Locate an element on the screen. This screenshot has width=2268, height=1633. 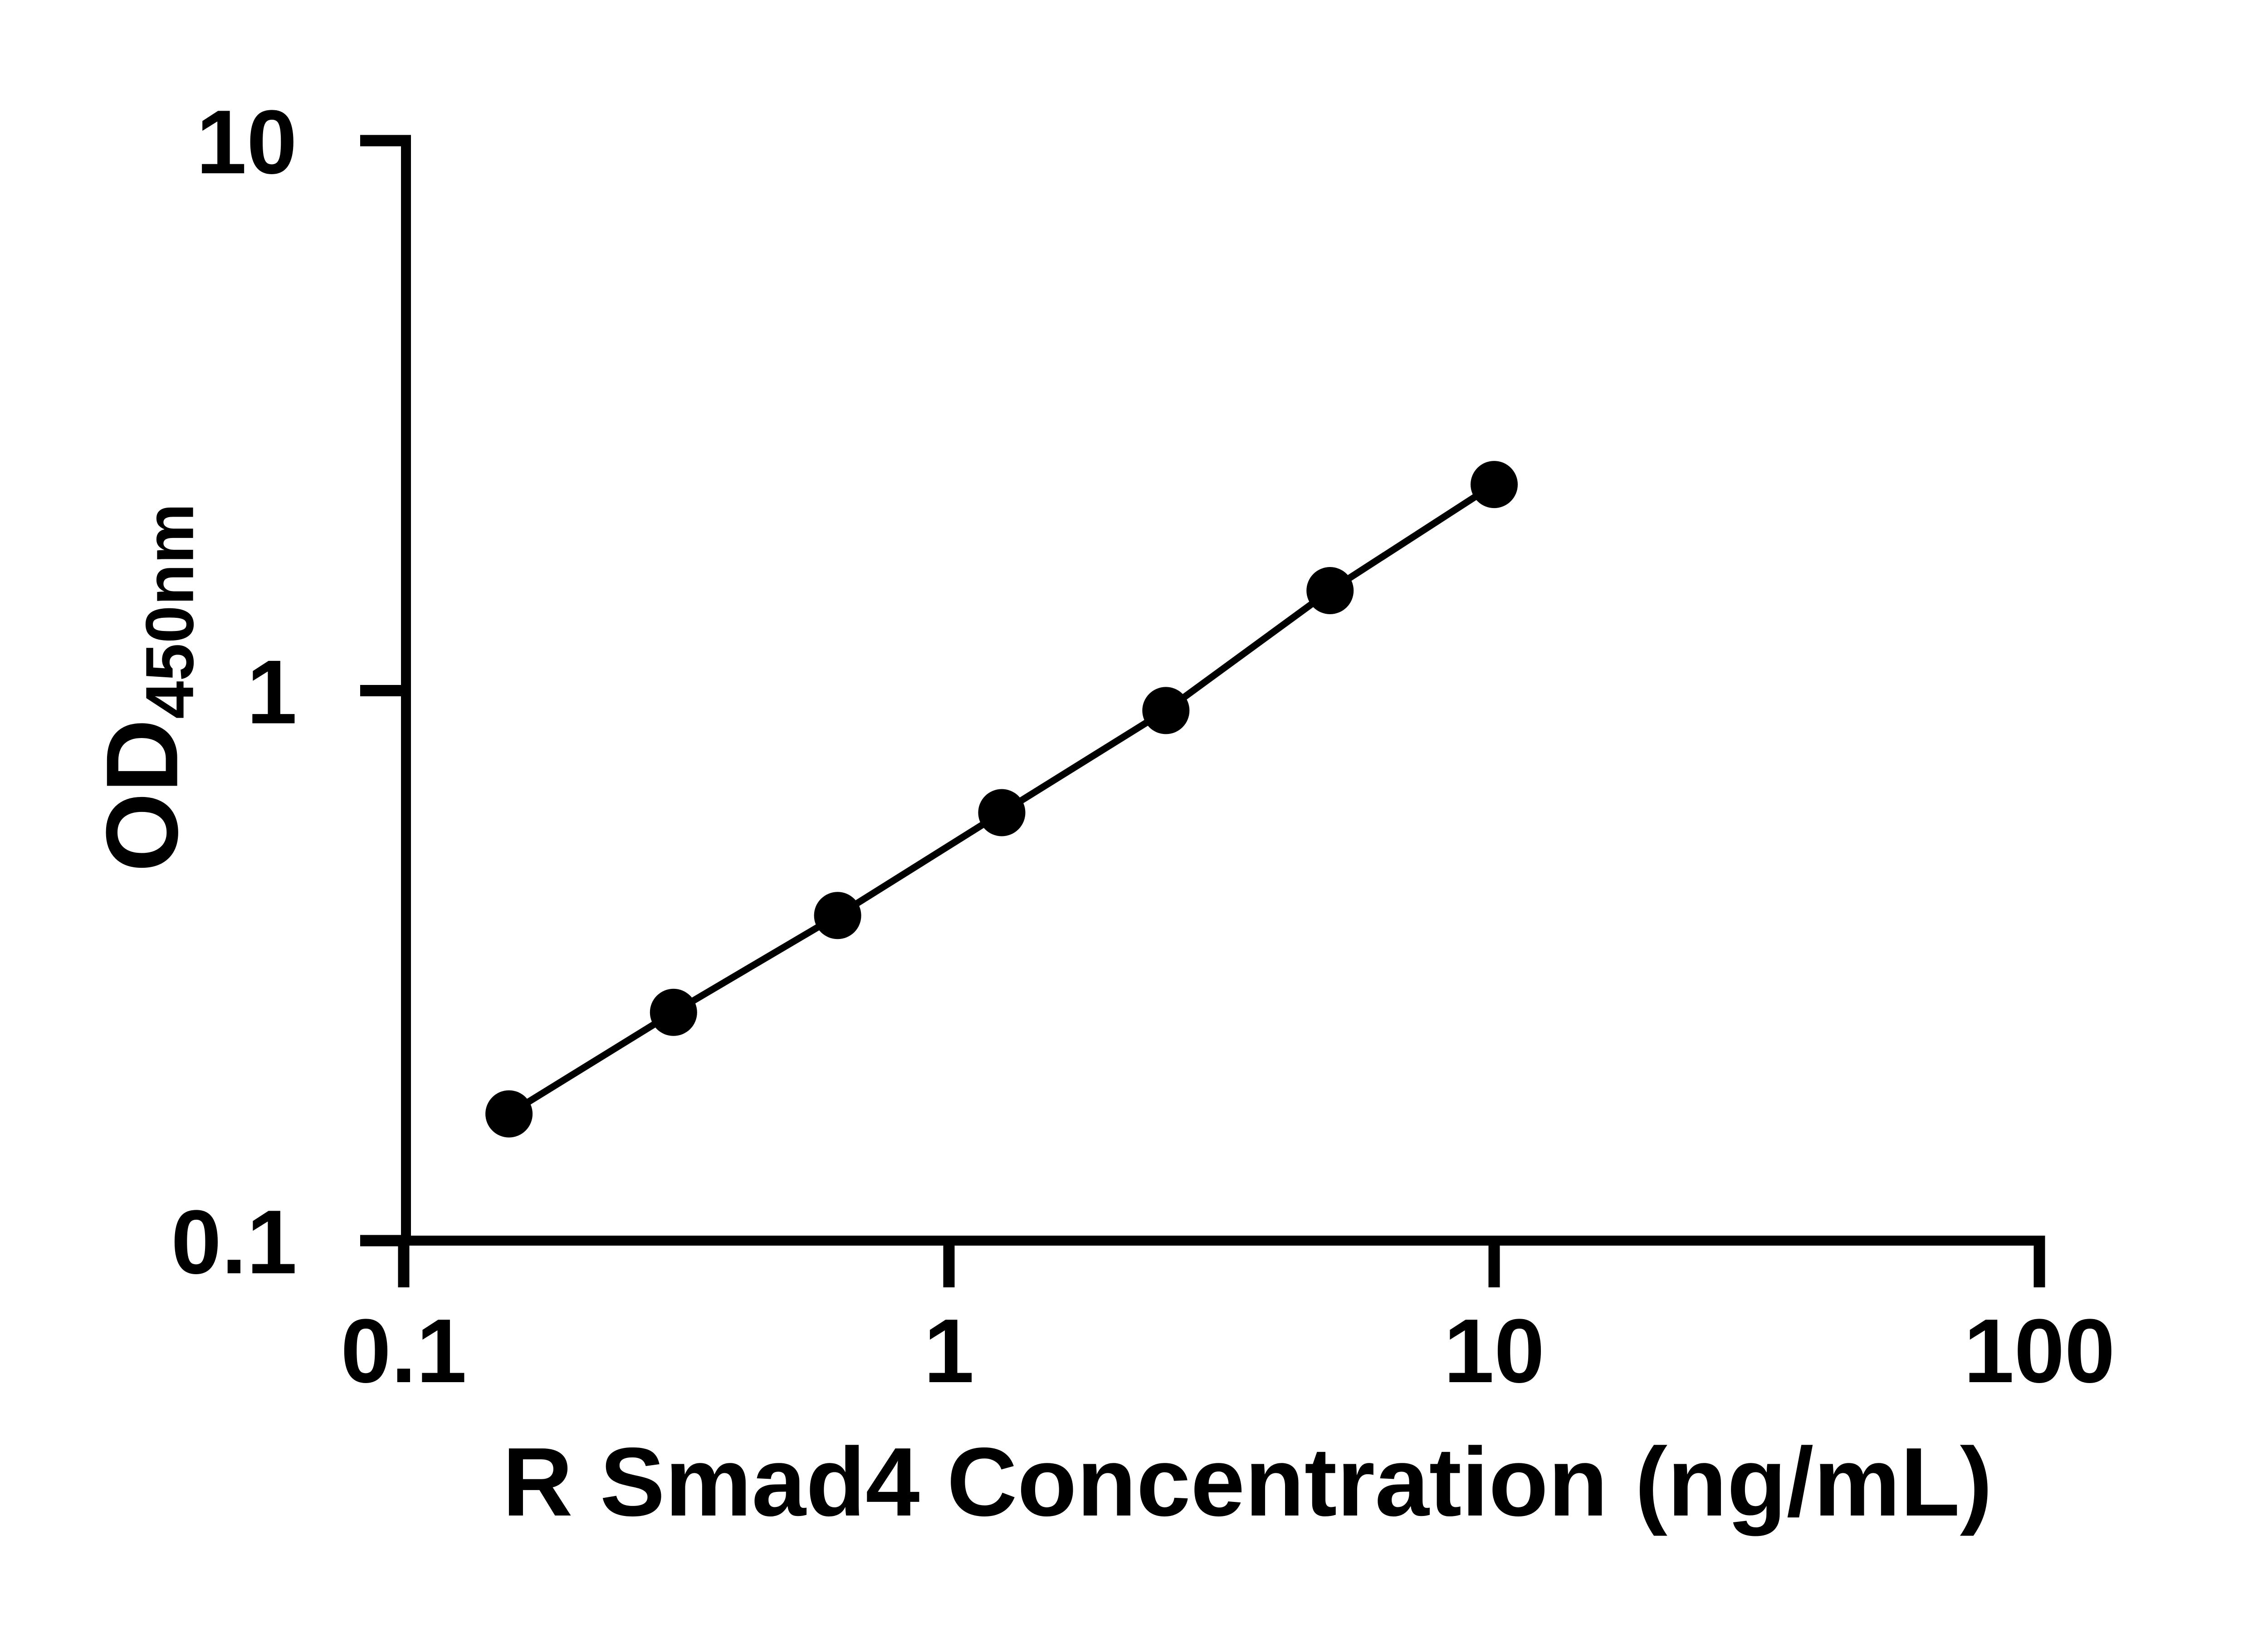
x-tick-label: 0.1 is located at coordinates (404, 1351).